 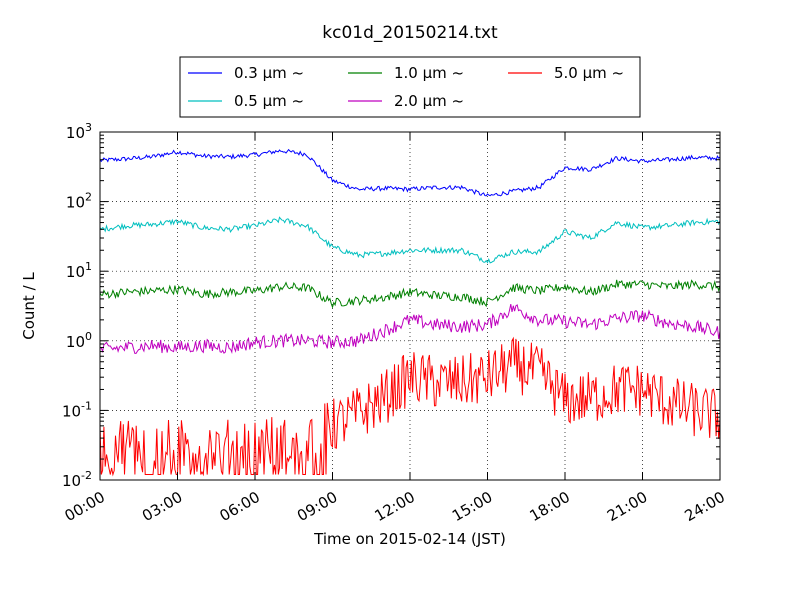 What do you see at coordinates (409, 539) in the screenshot?
I see `x-axis-label: Time on 2015-02-14 (JST)` at bounding box center [409, 539].